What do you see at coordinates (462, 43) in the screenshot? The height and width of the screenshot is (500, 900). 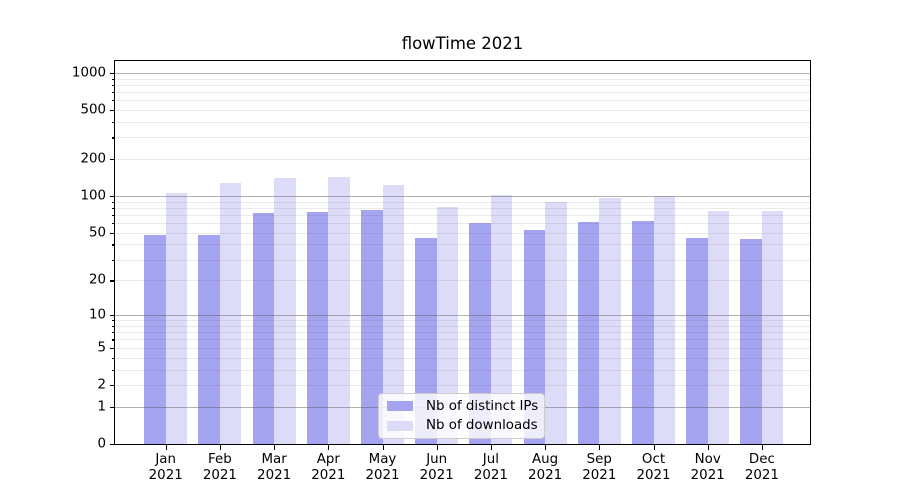 I see `chart-title: flowTime 2021` at bounding box center [462, 43].